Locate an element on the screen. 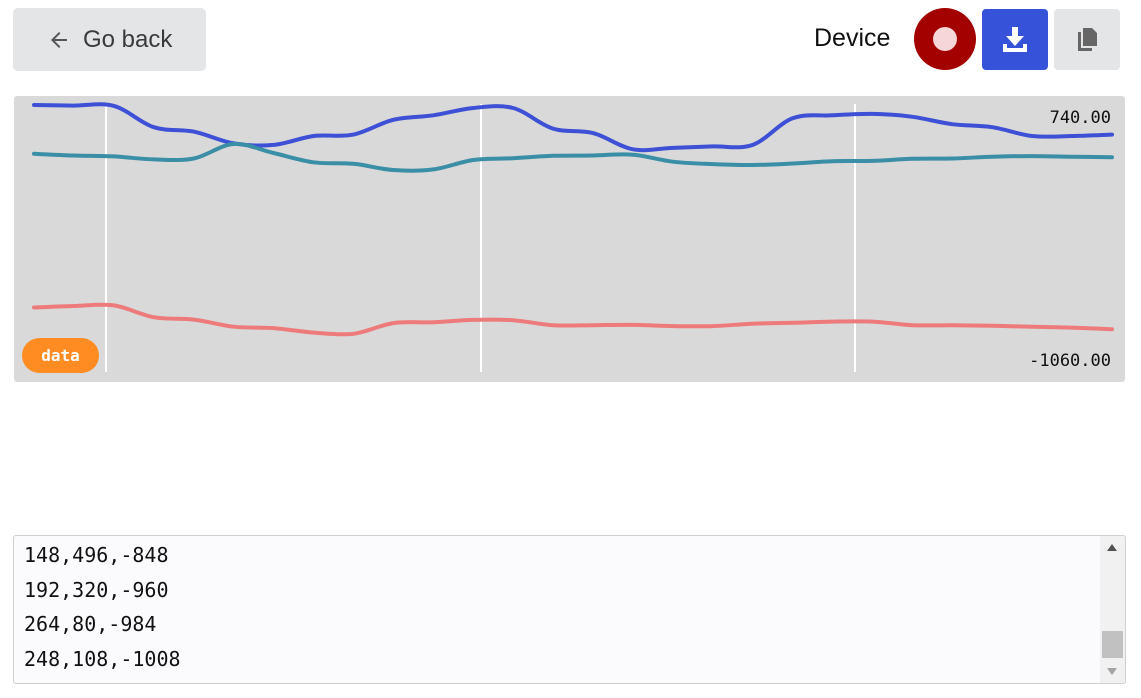 This screenshot has width=1141, height=698. download-button is located at coordinates (1015, 39).